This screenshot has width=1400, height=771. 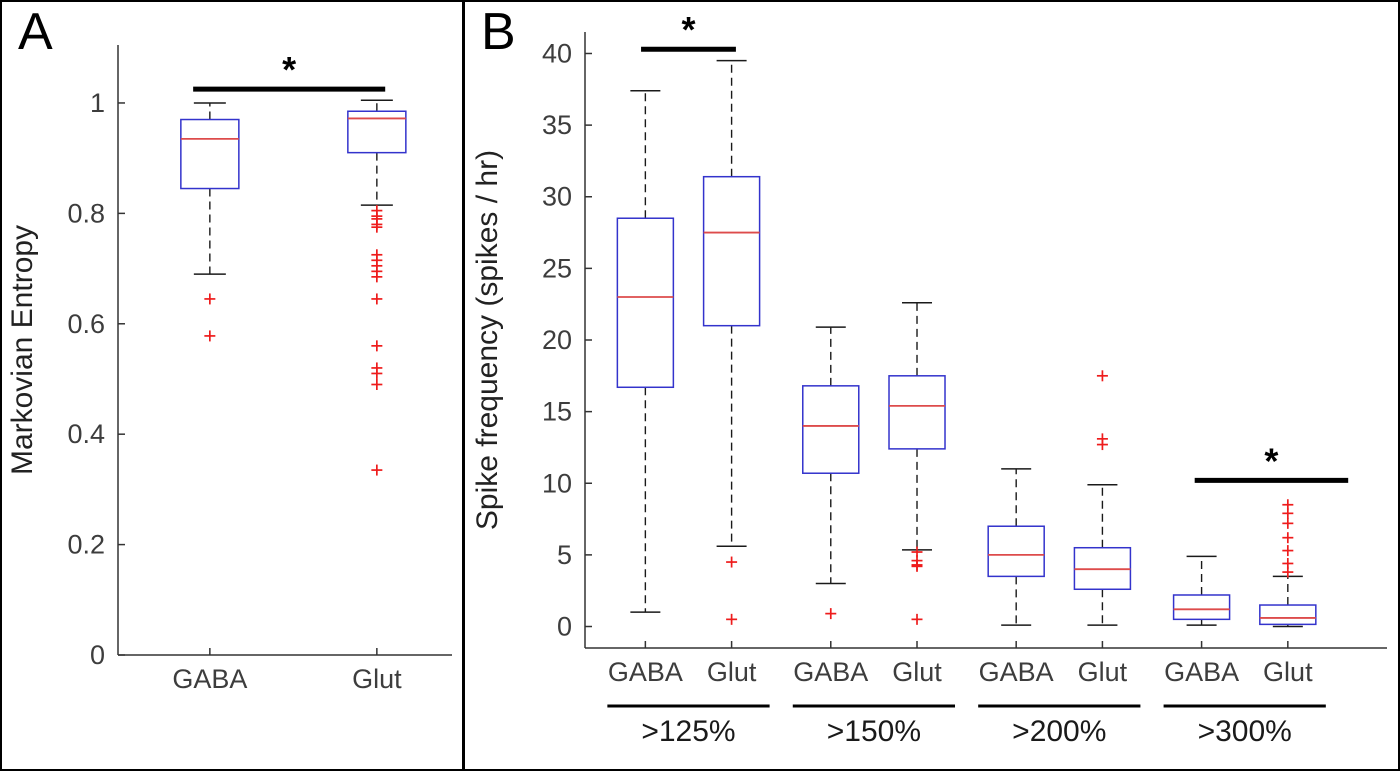 What do you see at coordinates (557, 412) in the screenshot?
I see `y-tick-label: 15` at bounding box center [557, 412].